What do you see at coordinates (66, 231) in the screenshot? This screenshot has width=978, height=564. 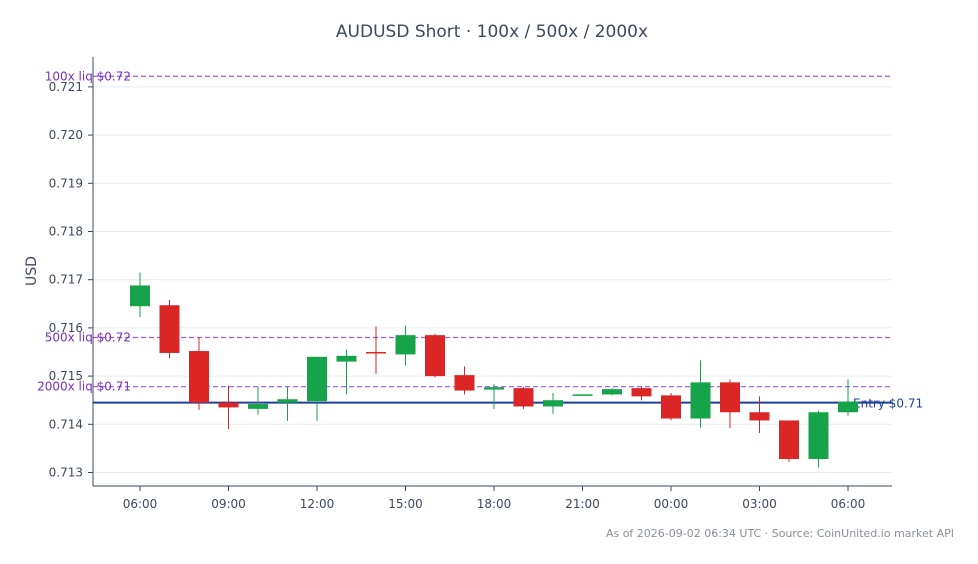 I see `y-tick-label: 0.718` at bounding box center [66, 231].